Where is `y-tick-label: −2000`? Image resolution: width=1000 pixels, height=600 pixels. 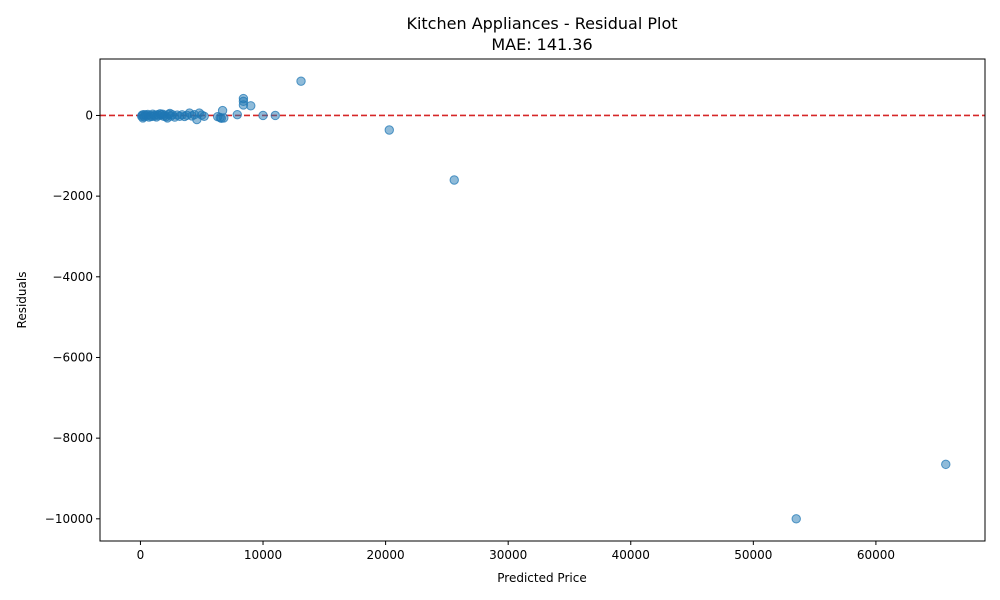
y-tick-label: −2000 is located at coordinates (72, 196).